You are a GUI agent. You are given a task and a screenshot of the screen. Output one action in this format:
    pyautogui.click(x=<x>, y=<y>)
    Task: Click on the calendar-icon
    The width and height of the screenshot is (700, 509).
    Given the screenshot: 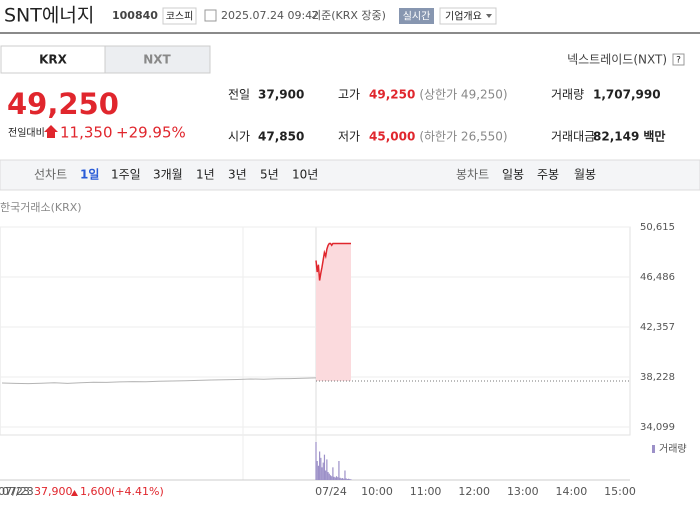 What is the action you would take?
    pyautogui.click(x=210, y=15)
    